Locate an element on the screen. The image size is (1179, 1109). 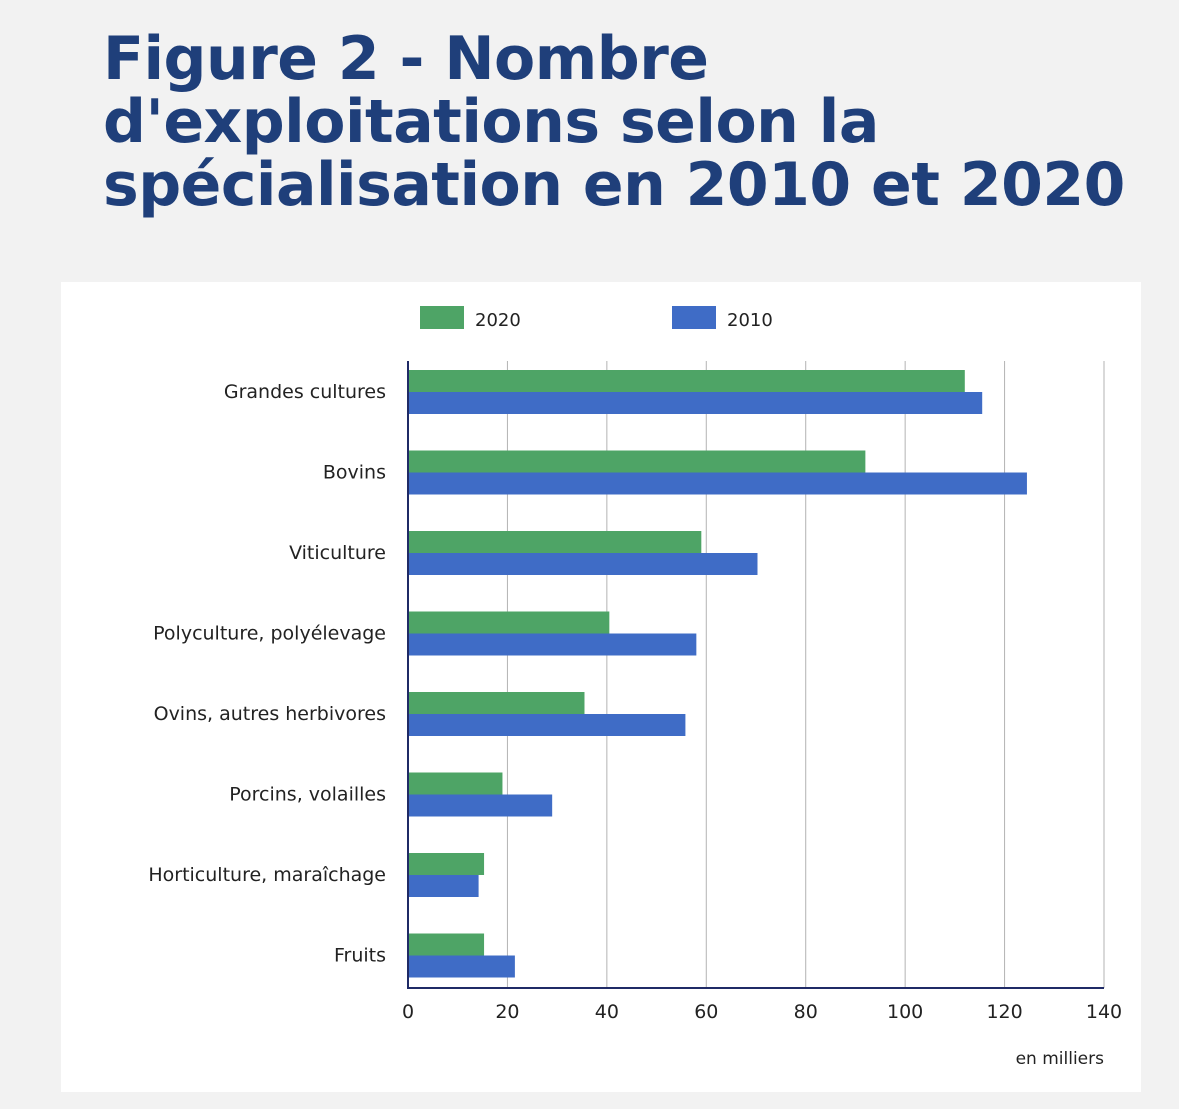
category-label: Grandes cultures is located at coordinates (305, 392).